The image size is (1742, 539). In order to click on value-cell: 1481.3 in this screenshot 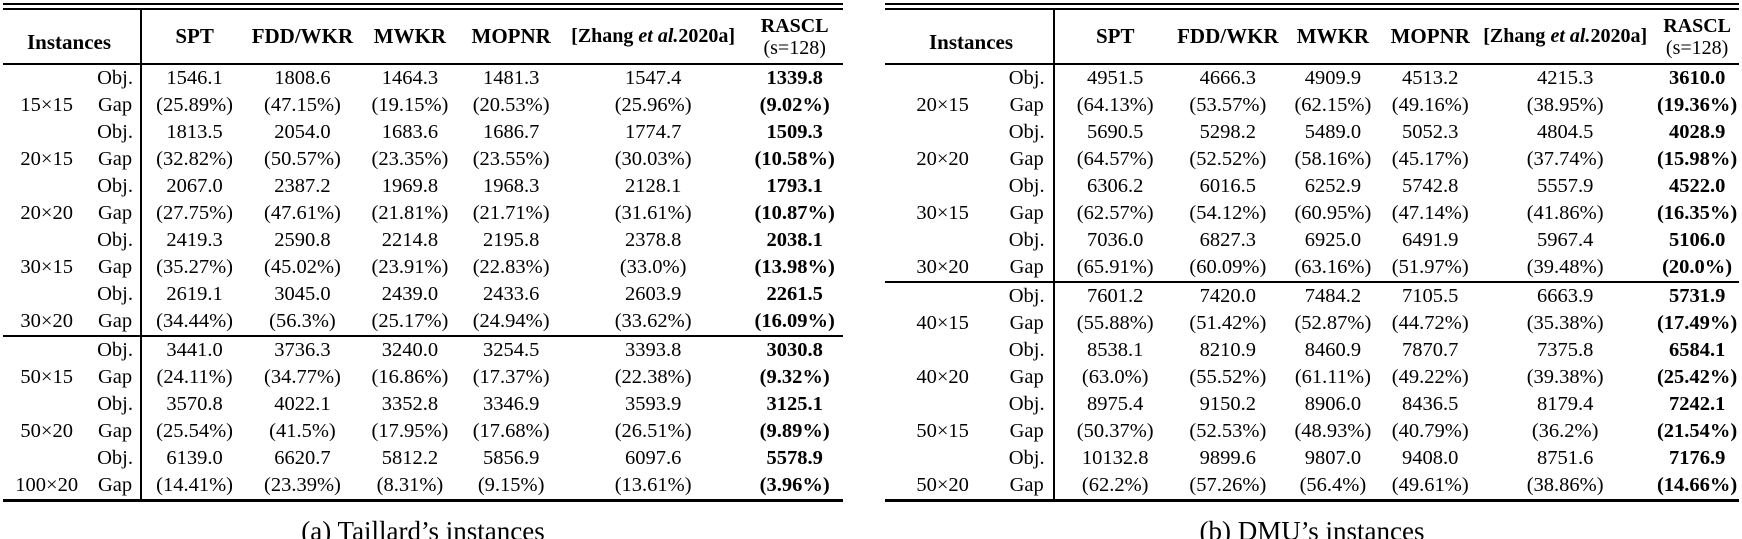, I will do `click(511, 78)`.